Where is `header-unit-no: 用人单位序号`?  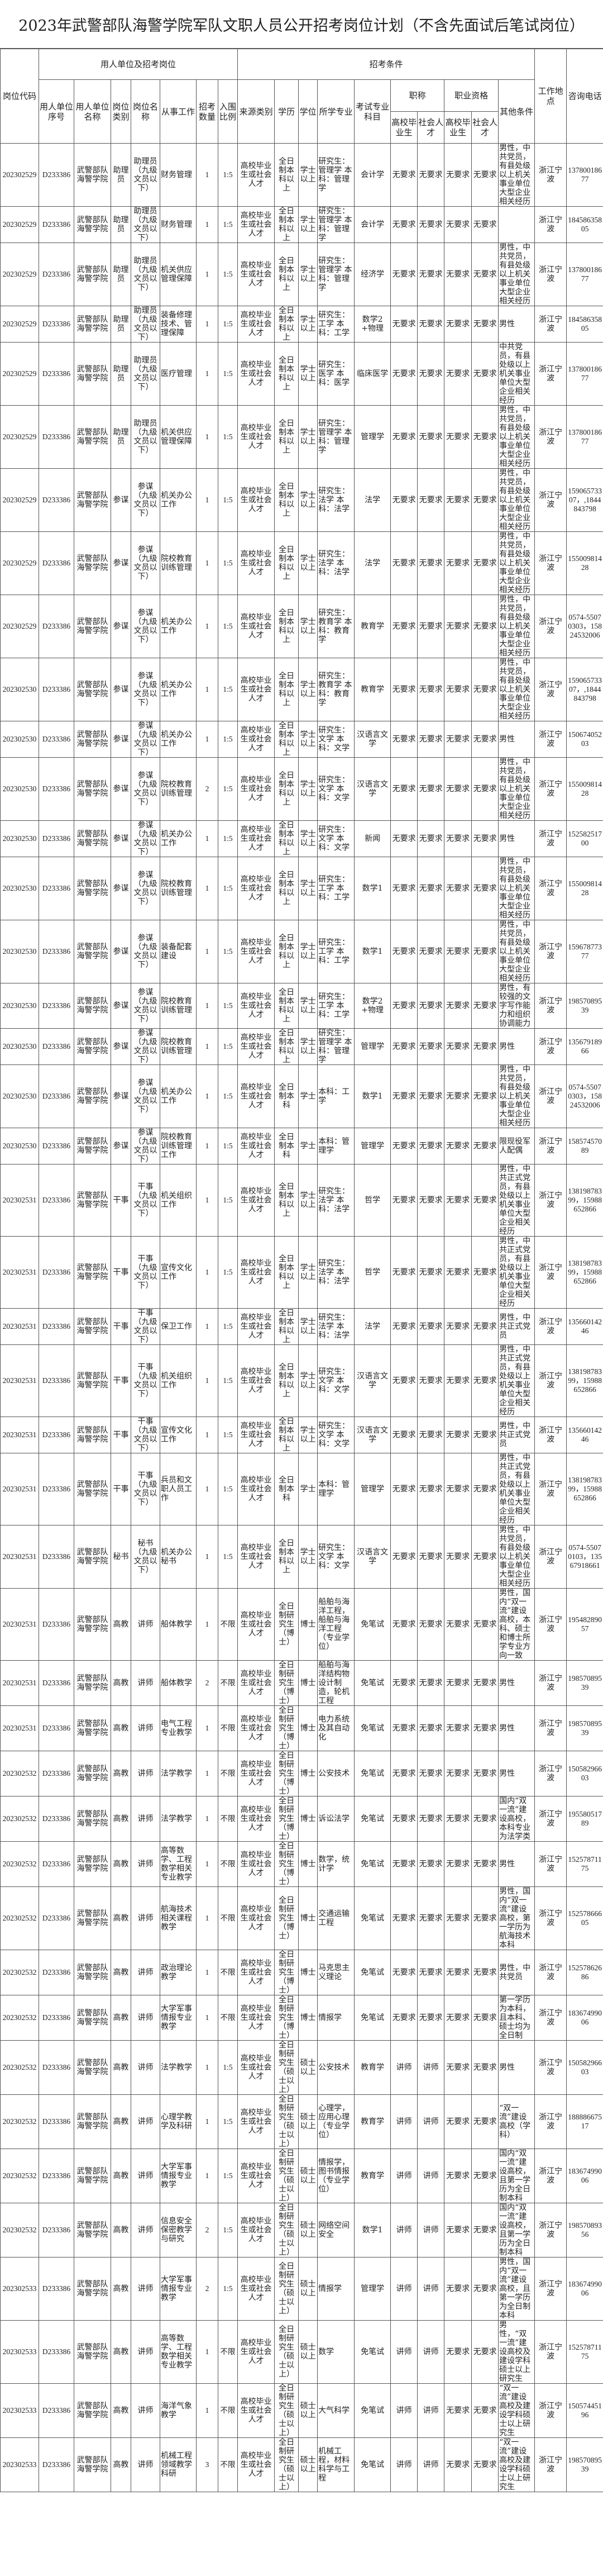 header-unit-no: 用人单位序号 is located at coordinates (57, 112).